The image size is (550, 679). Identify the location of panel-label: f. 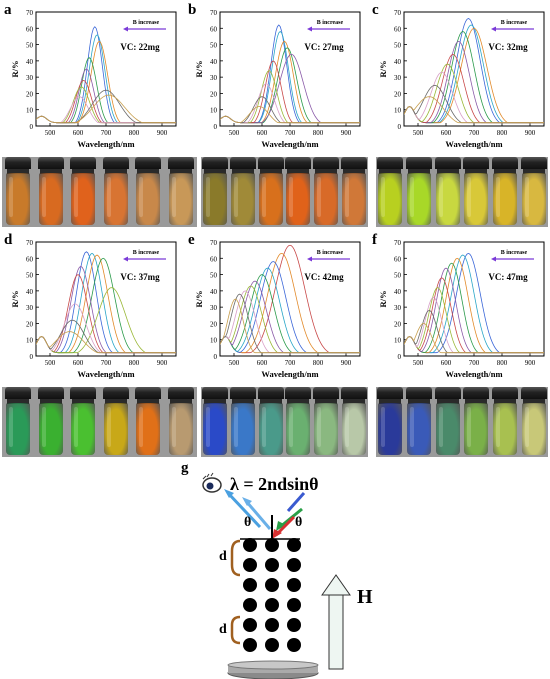
(375, 240).